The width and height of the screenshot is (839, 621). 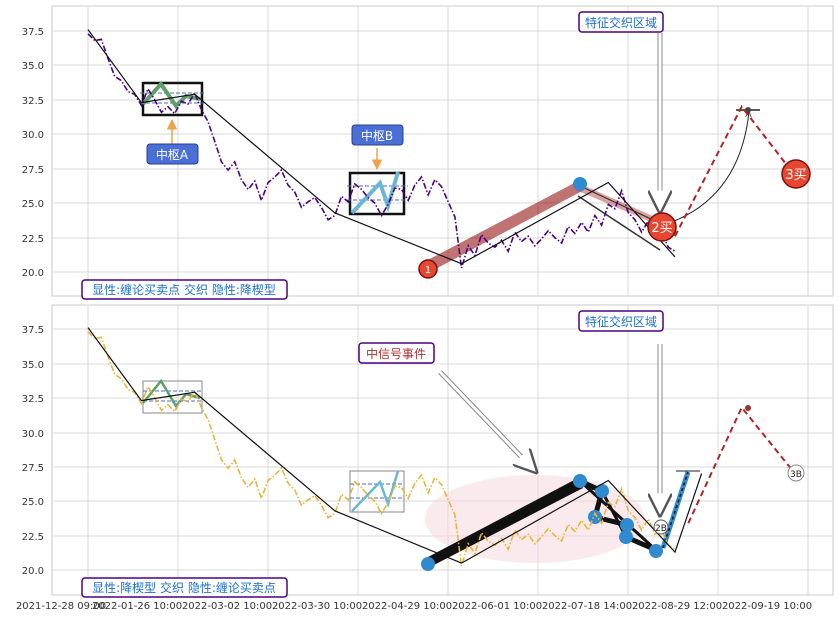 I want to click on marker-3b-label: 3B, so click(x=796, y=475).